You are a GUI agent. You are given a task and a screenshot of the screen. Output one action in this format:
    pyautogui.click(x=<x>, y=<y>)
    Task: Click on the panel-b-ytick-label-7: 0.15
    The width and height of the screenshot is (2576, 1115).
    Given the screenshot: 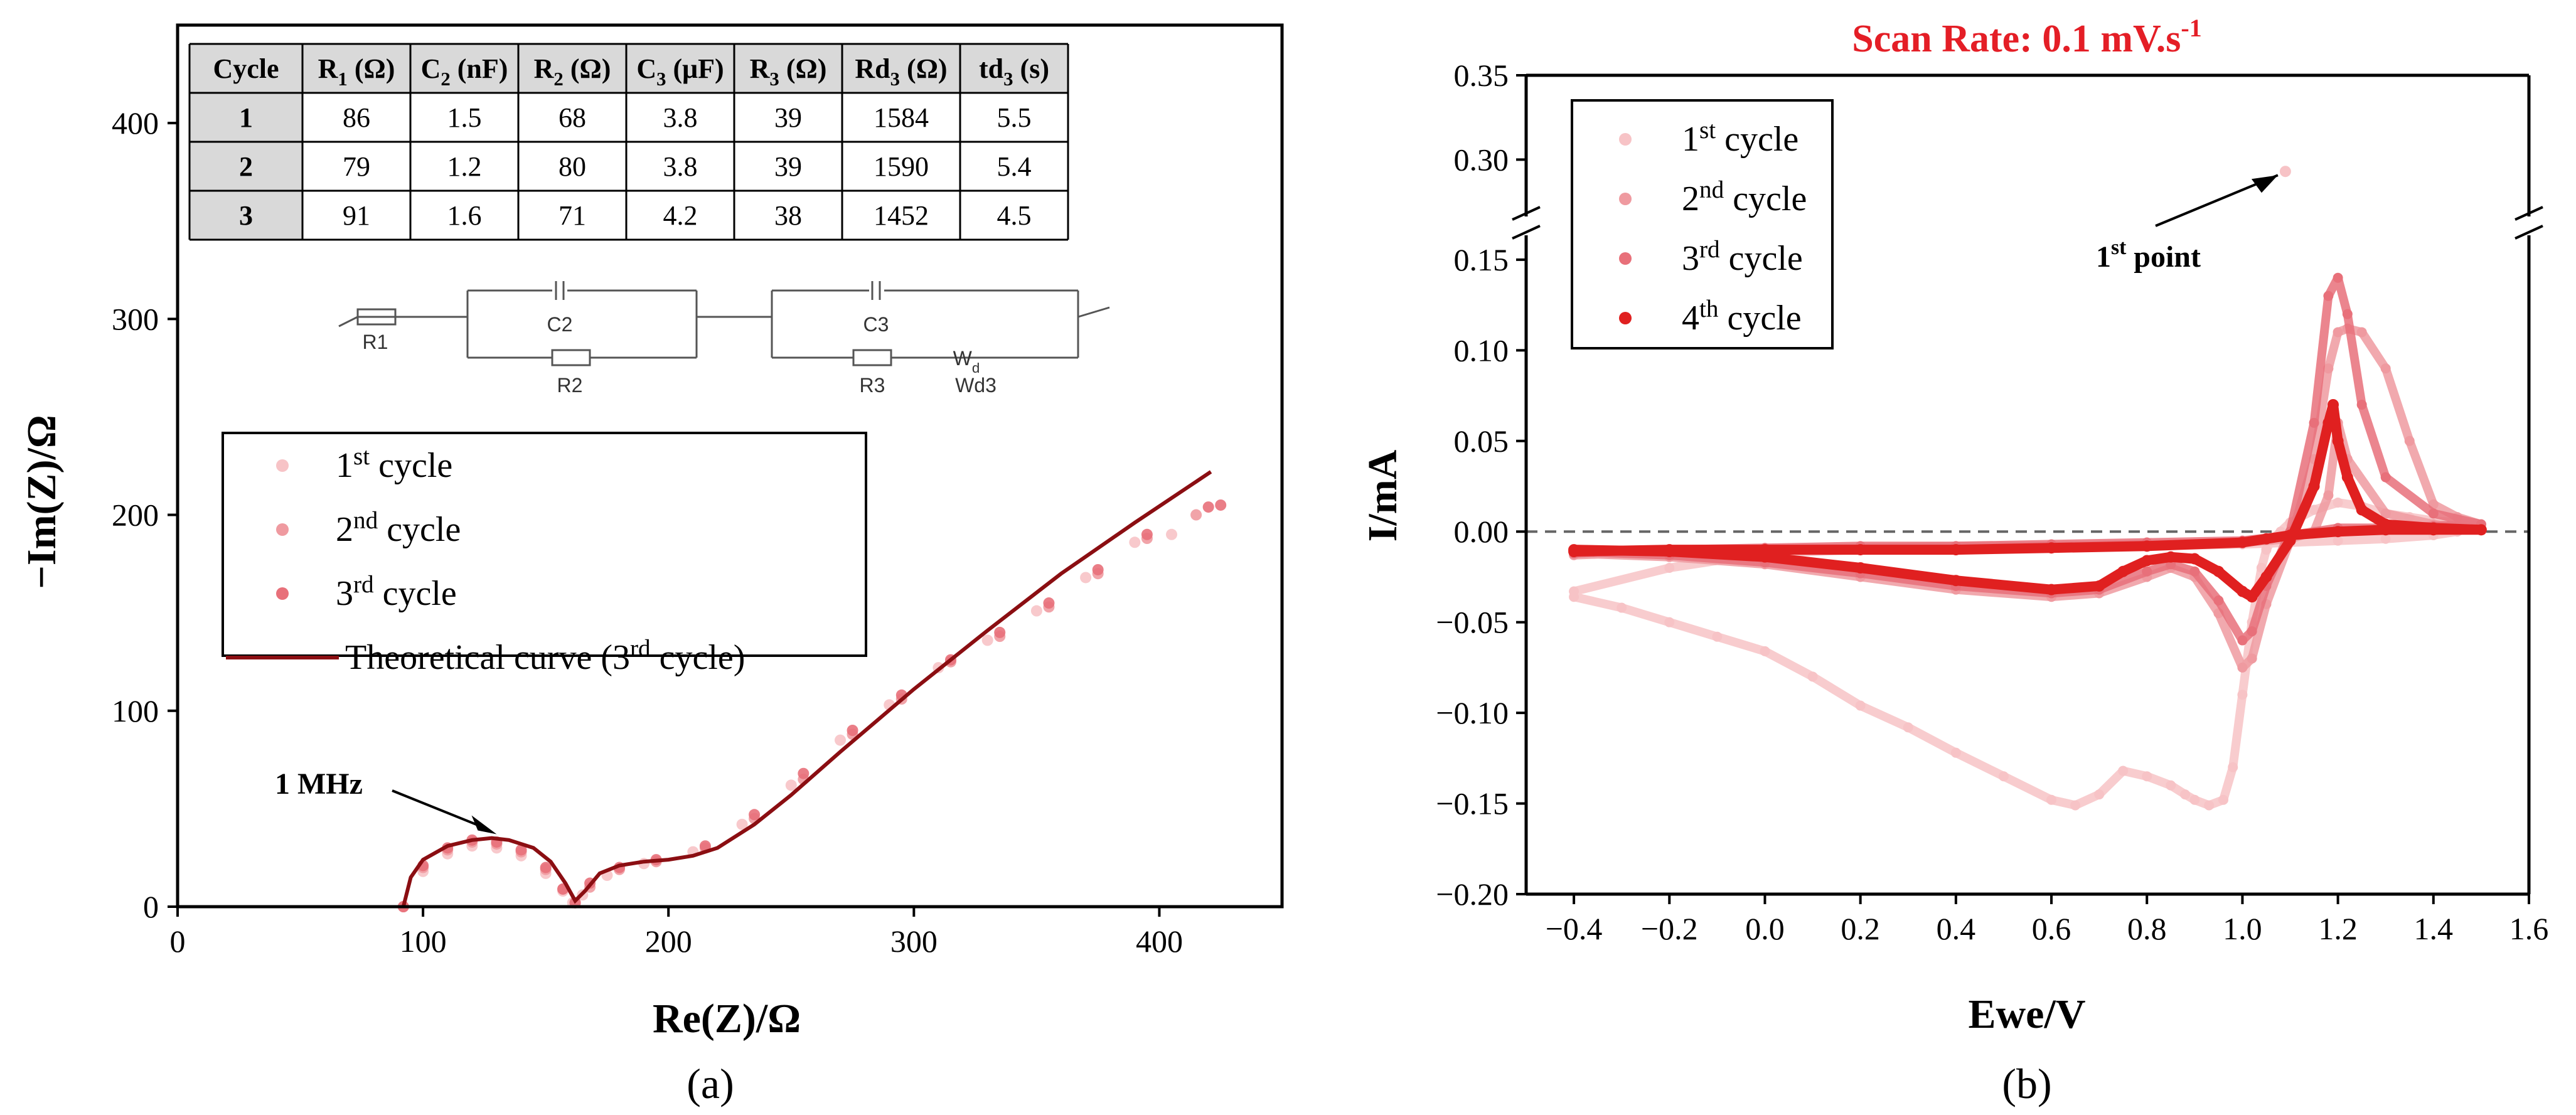 What is the action you would take?
    pyautogui.click(x=1481, y=259)
    